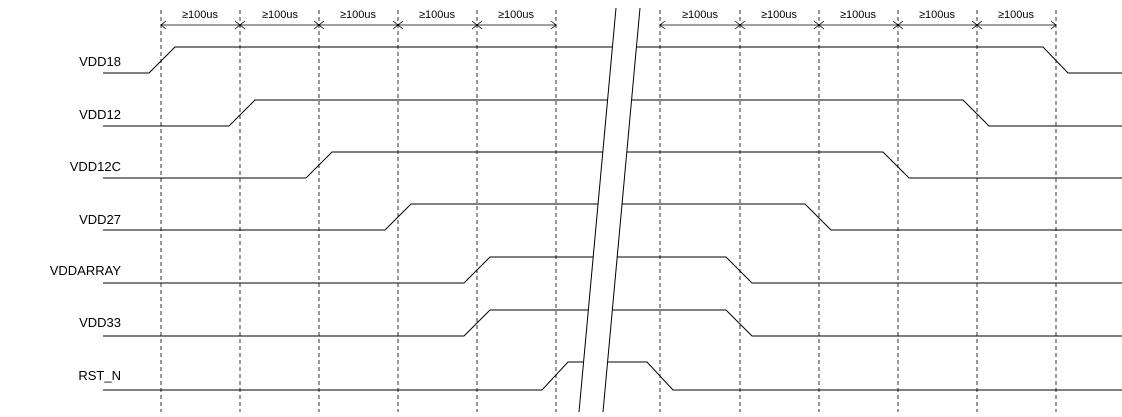 Image resolution: width=1122 pixels, height=417 pixels. I want to click on interval-label-left-5: ≥100us, so click(516, 15).